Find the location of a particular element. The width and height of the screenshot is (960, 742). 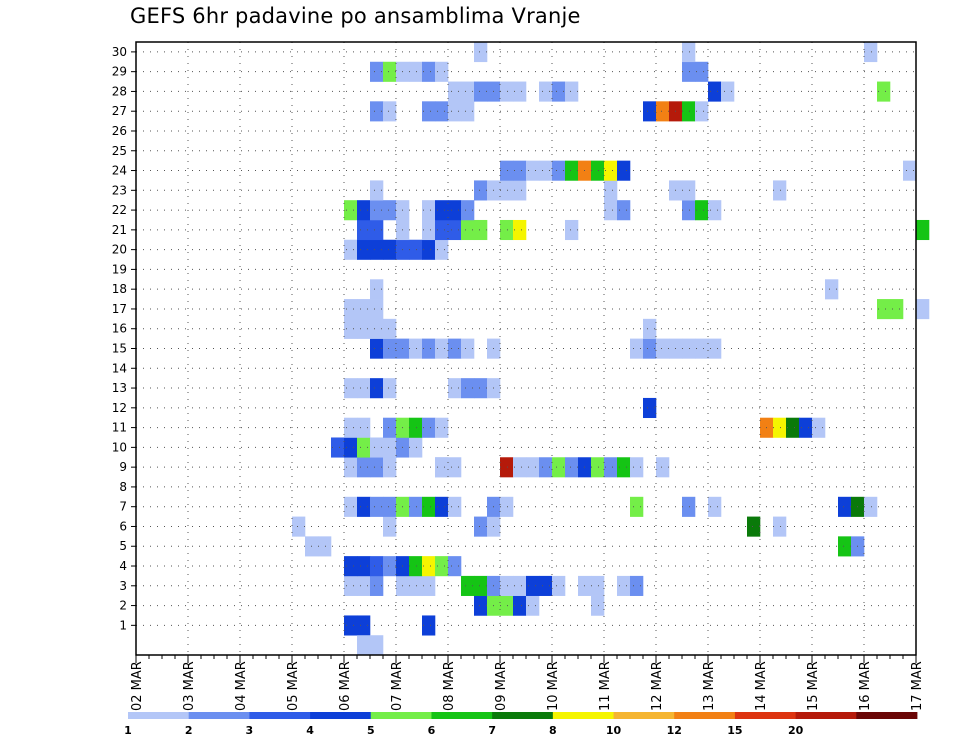

x-tick-label: 12 MAR is located at coordinates (657, 686).